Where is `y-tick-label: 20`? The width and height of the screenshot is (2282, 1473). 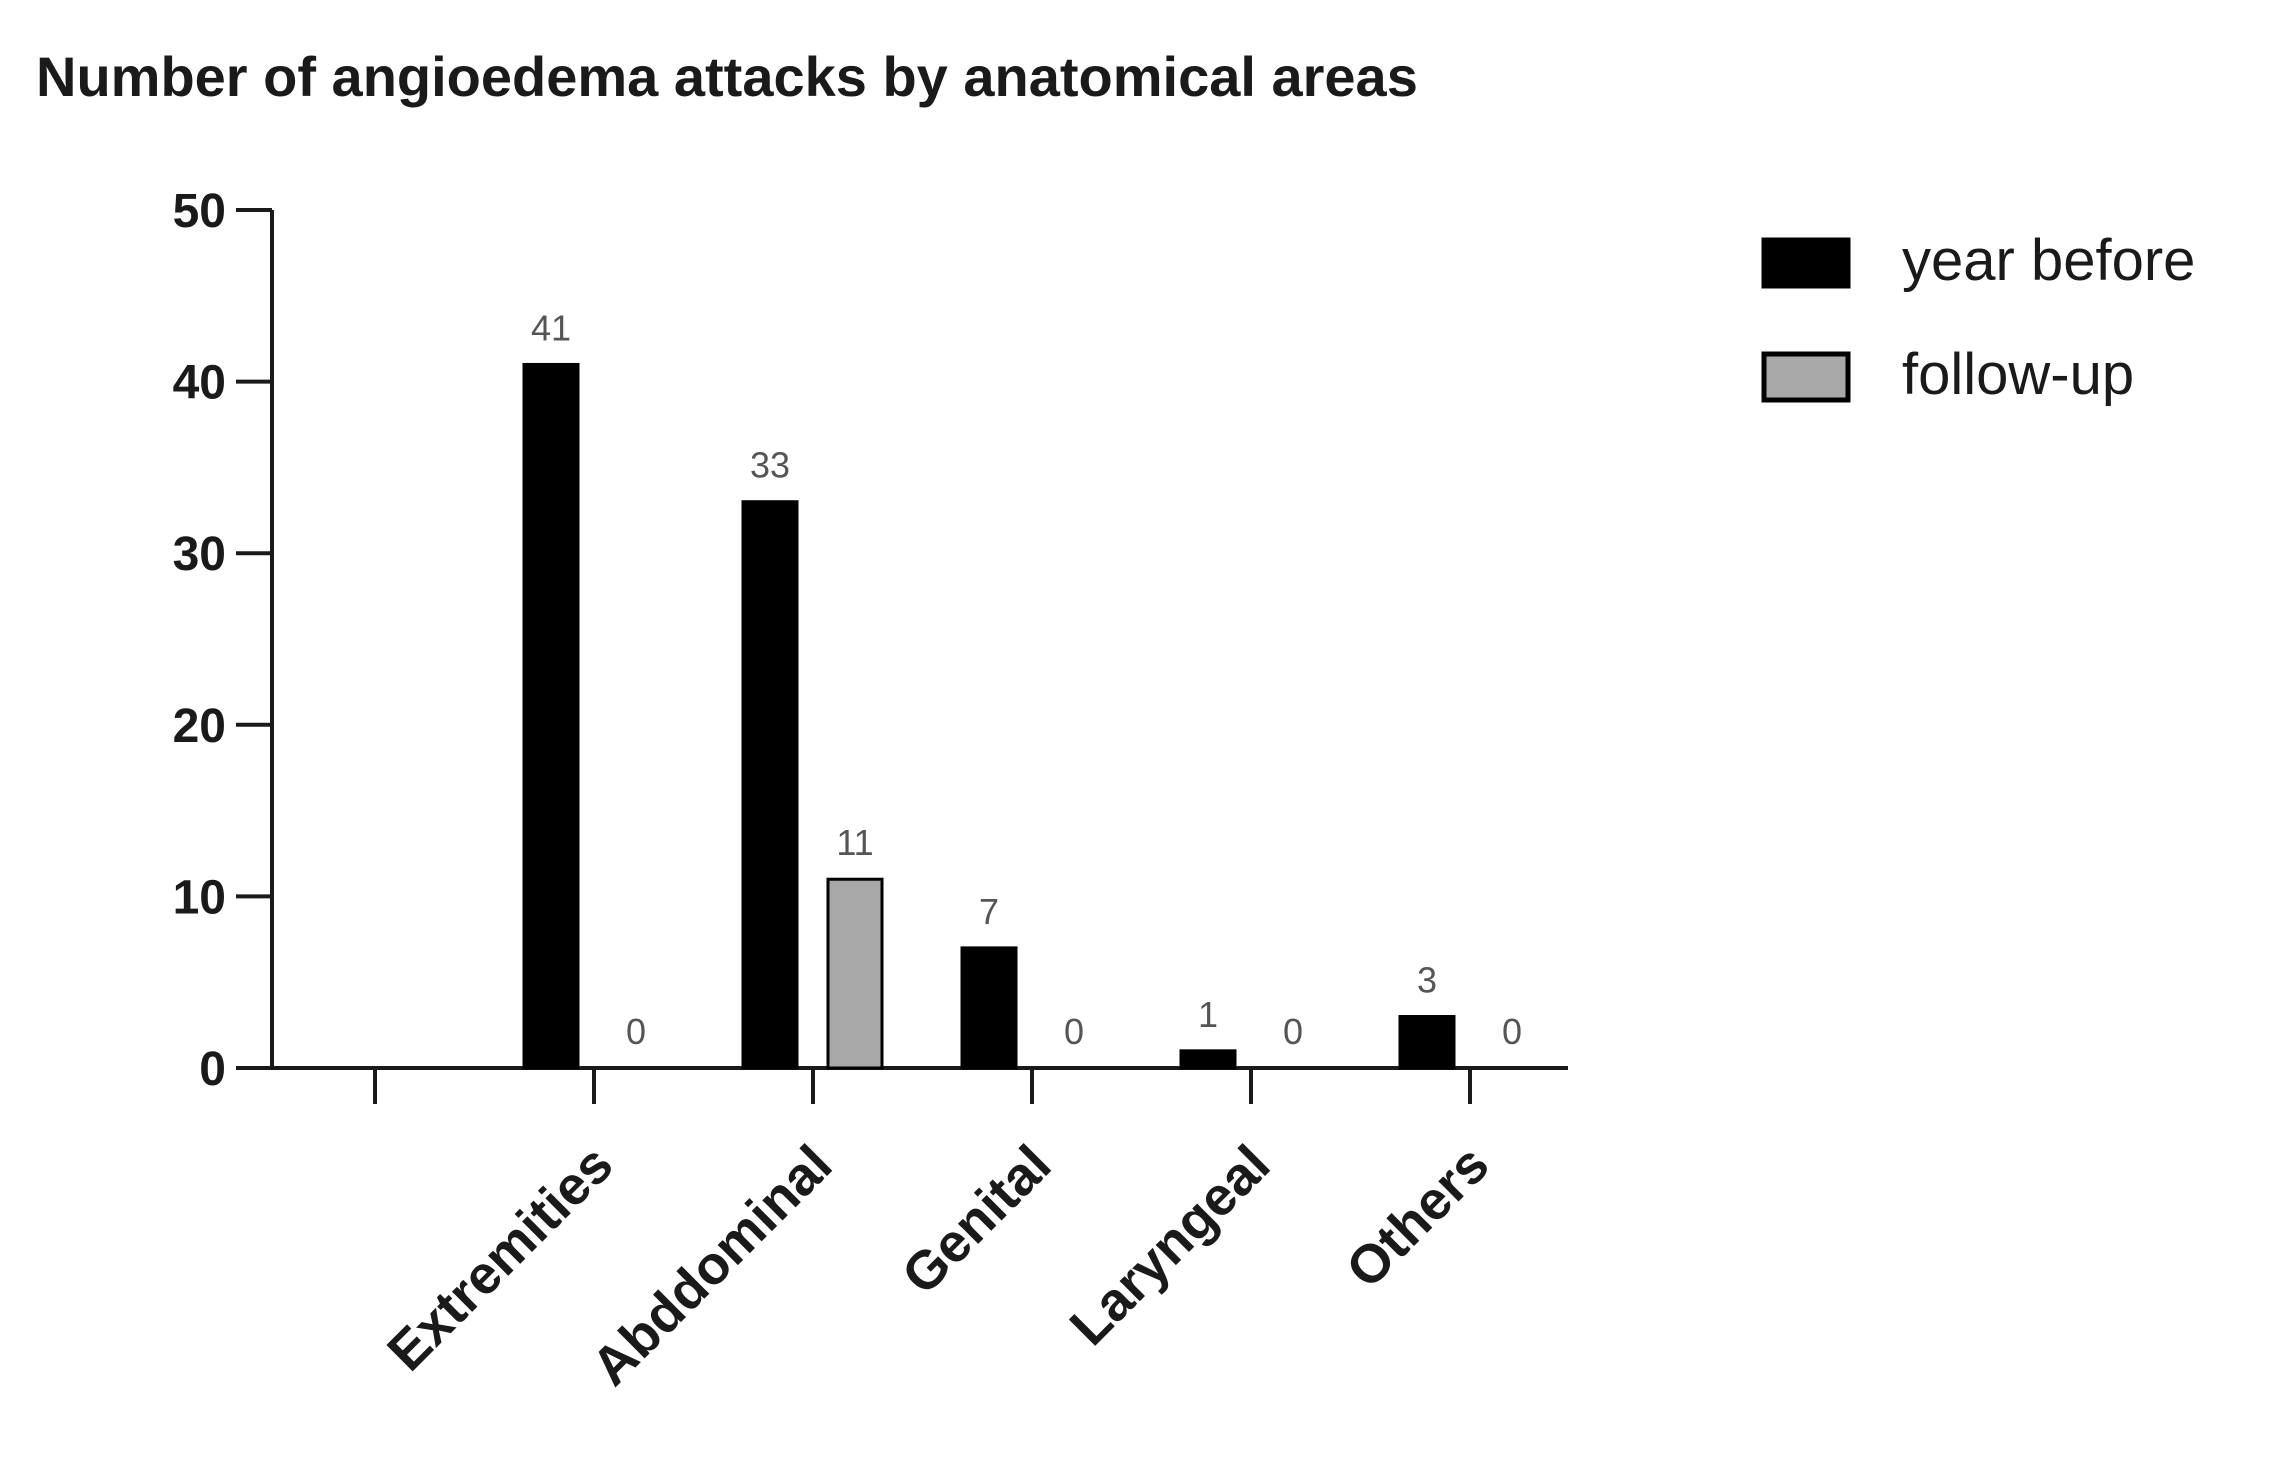
y-tick-label: 20 is located at coordinates (199, 726).